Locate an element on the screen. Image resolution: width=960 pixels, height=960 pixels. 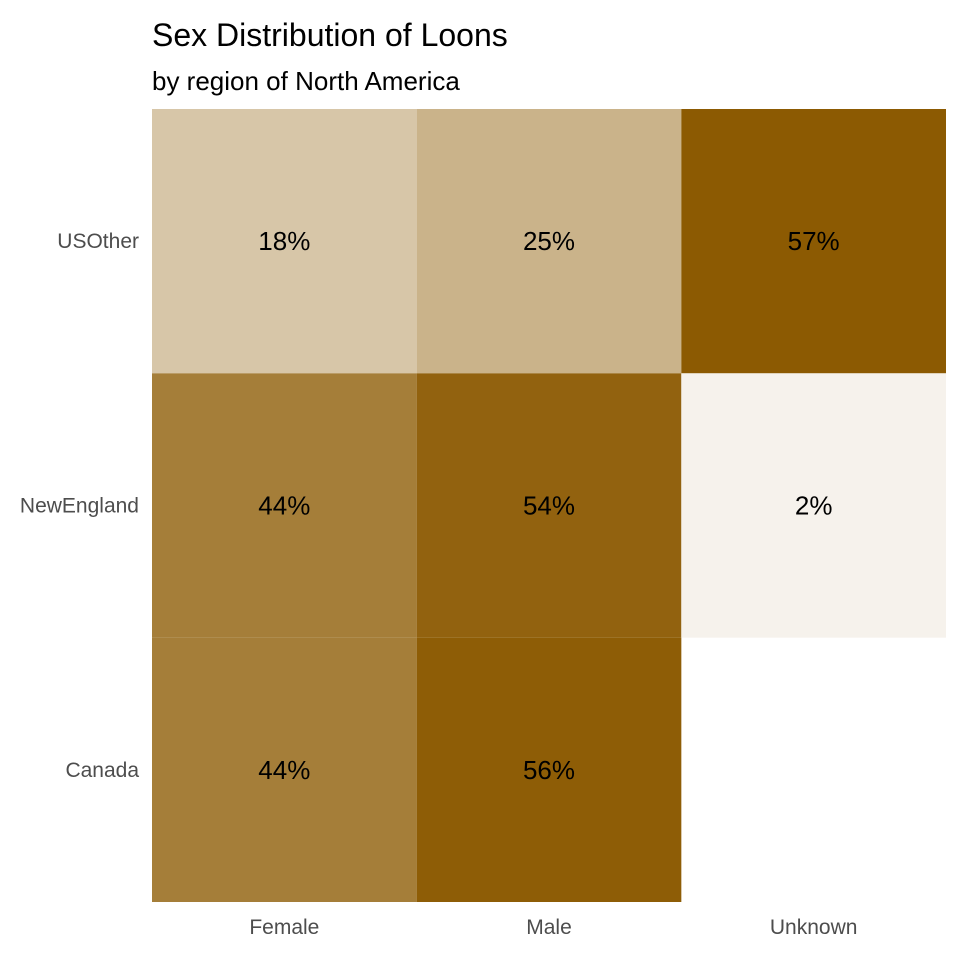
cell-label-canada-female: 44% is located at coordinates (284, 770).